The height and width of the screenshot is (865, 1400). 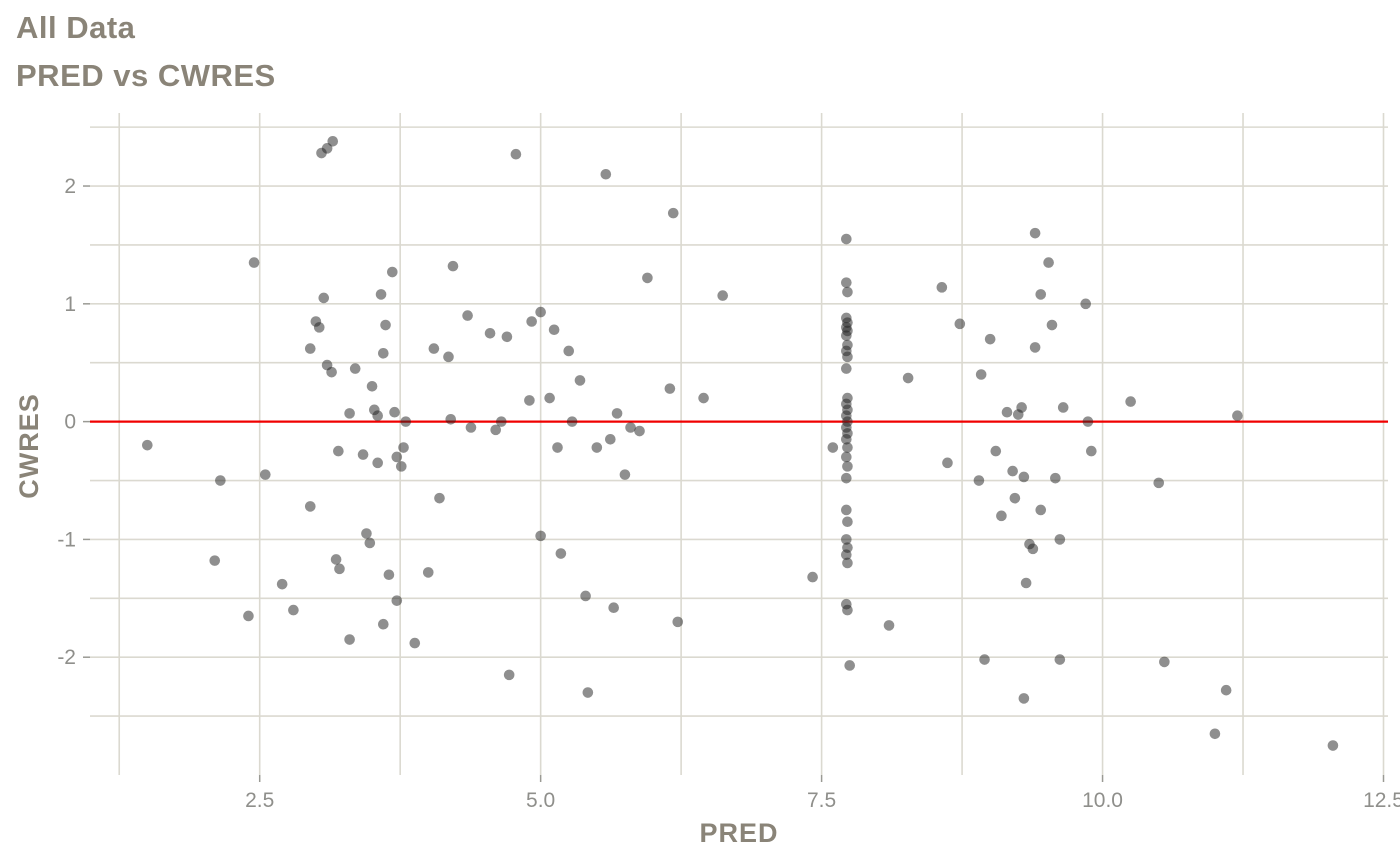 What do you see at coordinates (146, 75) in the screenshot?
I see `chart-subtitle: PRED vs CWRES` at bounding box center [146, 75].